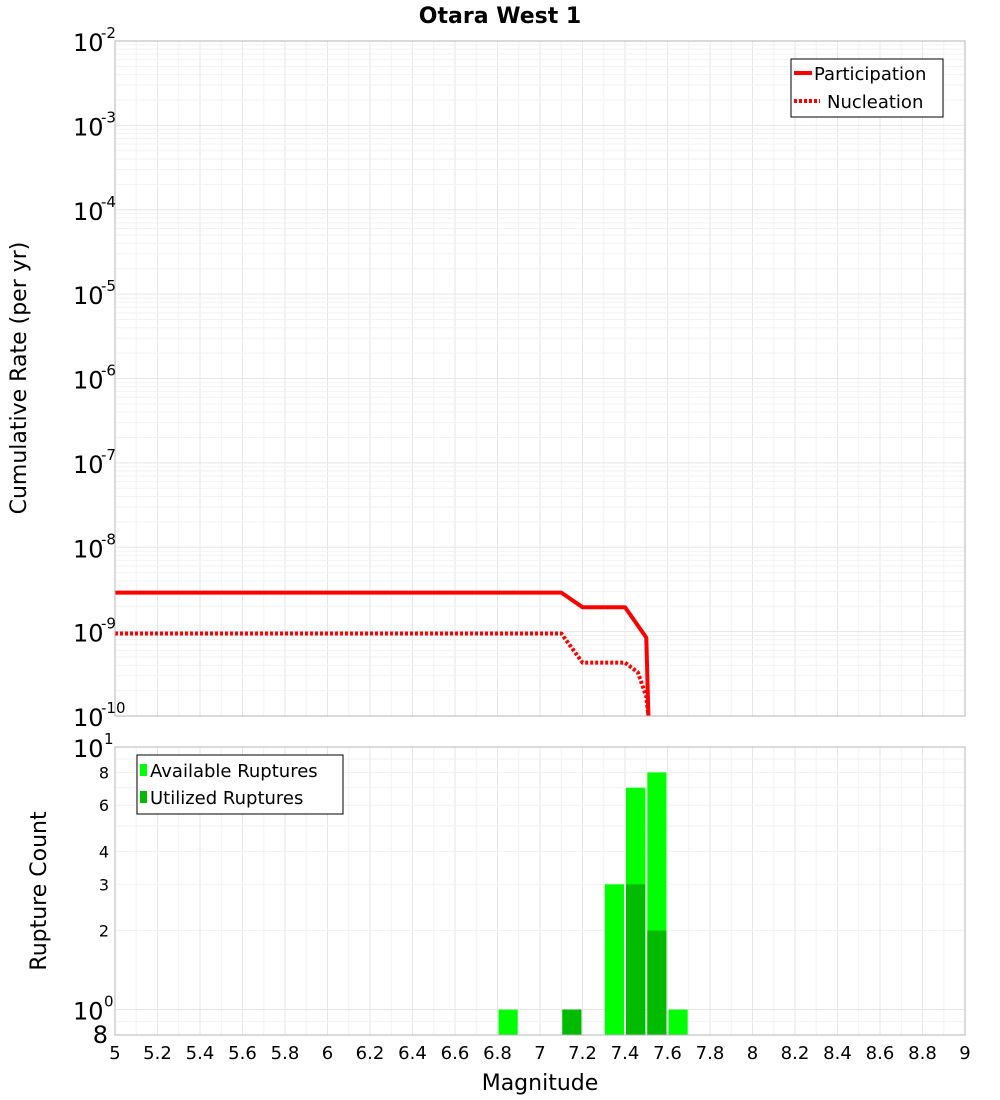 The height and width of the screenshot is (1100, 1000). Describe the element at coordinates (667, 1053) in the screenshot. I see `x-tick-label: 7.6` at that location.